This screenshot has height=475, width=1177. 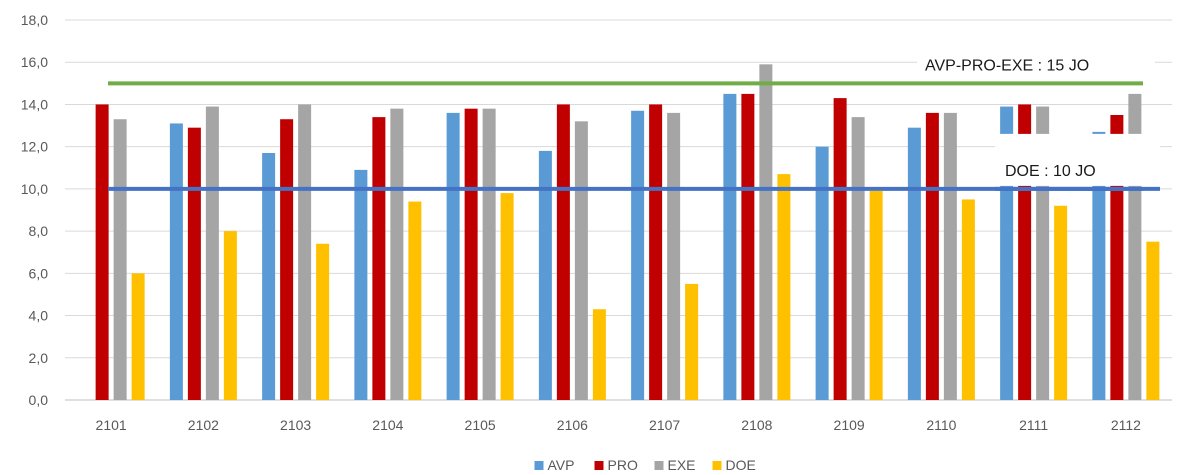 What do you see at coordinates (203, 425) in the screenshot?
I see `x-tick-label: 2102` at bounding box center [203, 425].